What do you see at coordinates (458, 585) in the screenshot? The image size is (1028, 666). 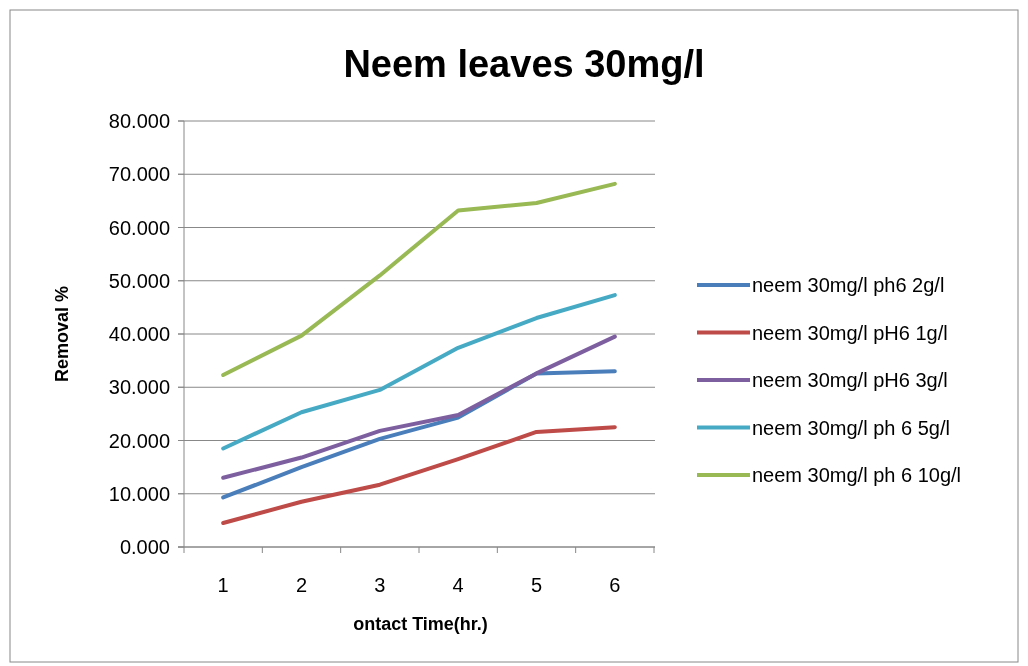 I see `x-tick-label: 4` at bounding box center [458, 585].